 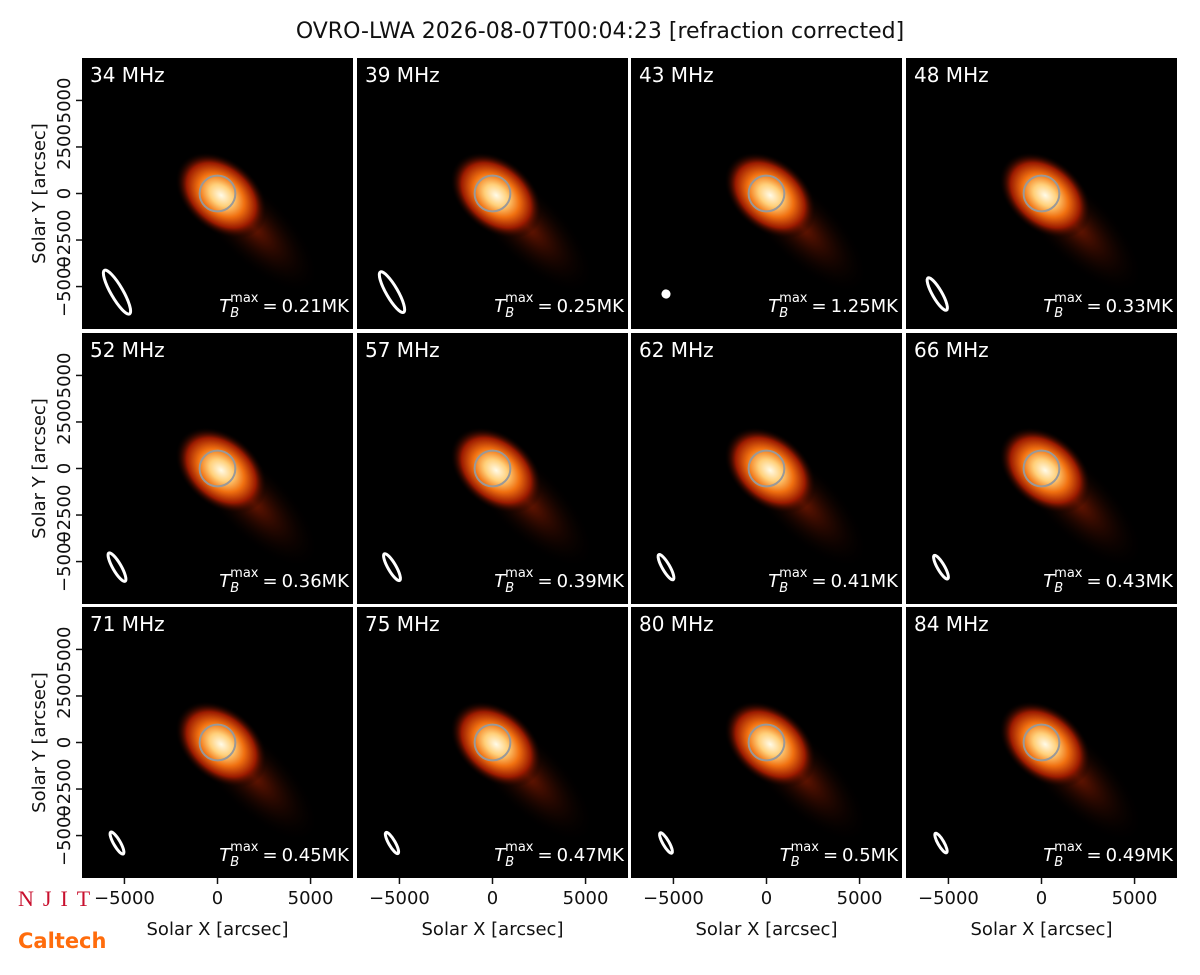 What do you see at coordinates (840, 855) in the screenshot?
I see `tb-max-label: TBmax = 0.5MK` at bounding box center [840, 855].